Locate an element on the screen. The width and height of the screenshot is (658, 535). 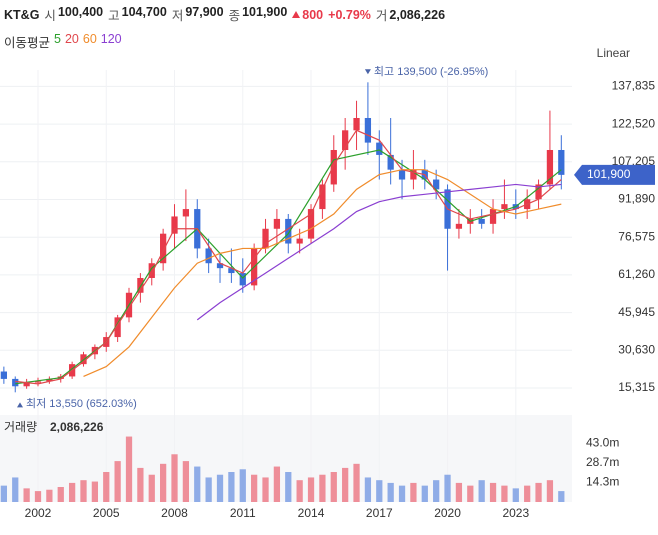
price-tag-label: 101,900 is located at coordinates (609, 174).